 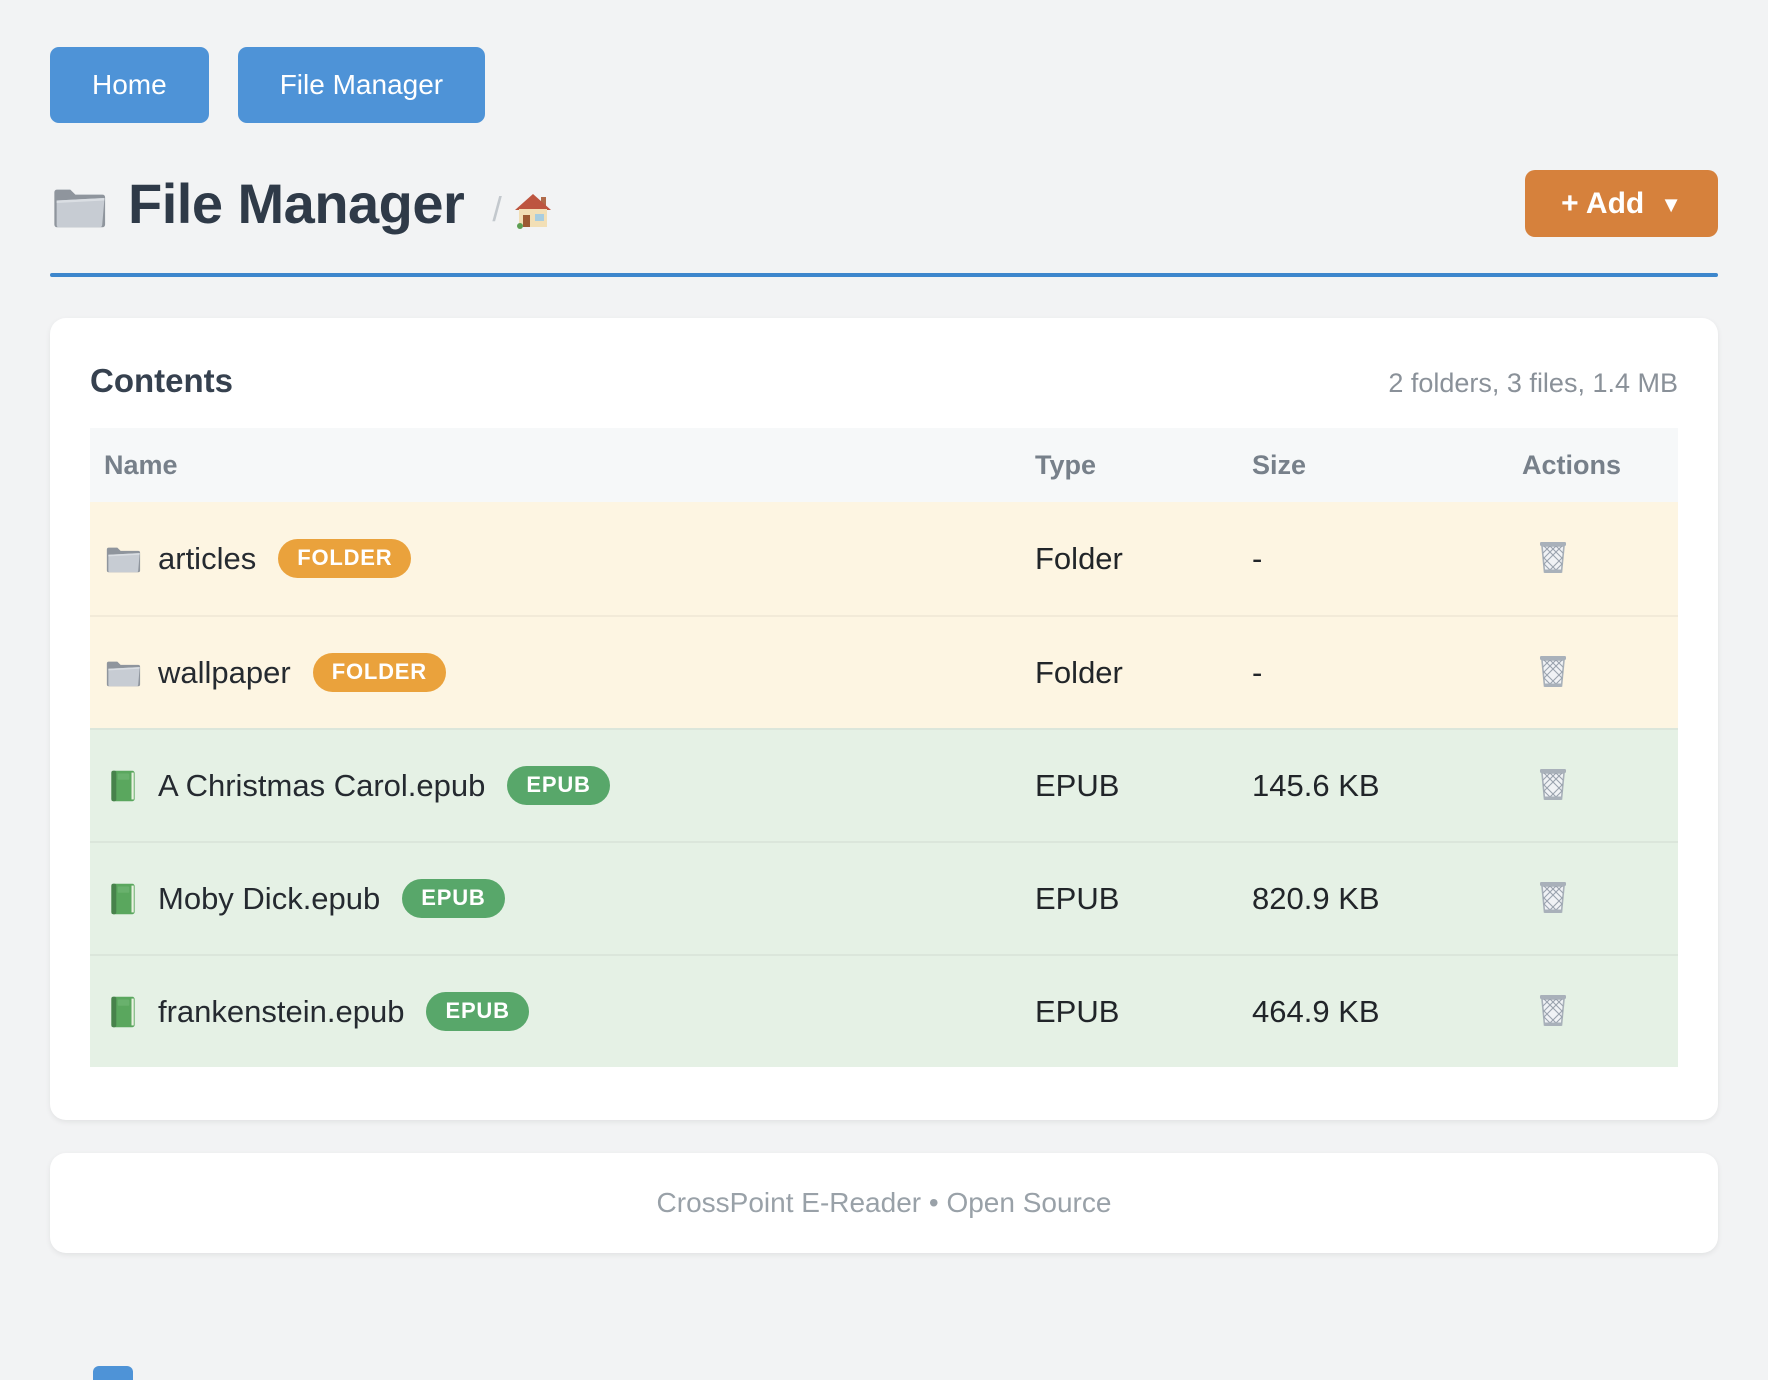 What do you see at coordinates (884, 203) in the screenshot?
I see `page-header: File Manager / + Add ▼` at bounding box center [884, 203].